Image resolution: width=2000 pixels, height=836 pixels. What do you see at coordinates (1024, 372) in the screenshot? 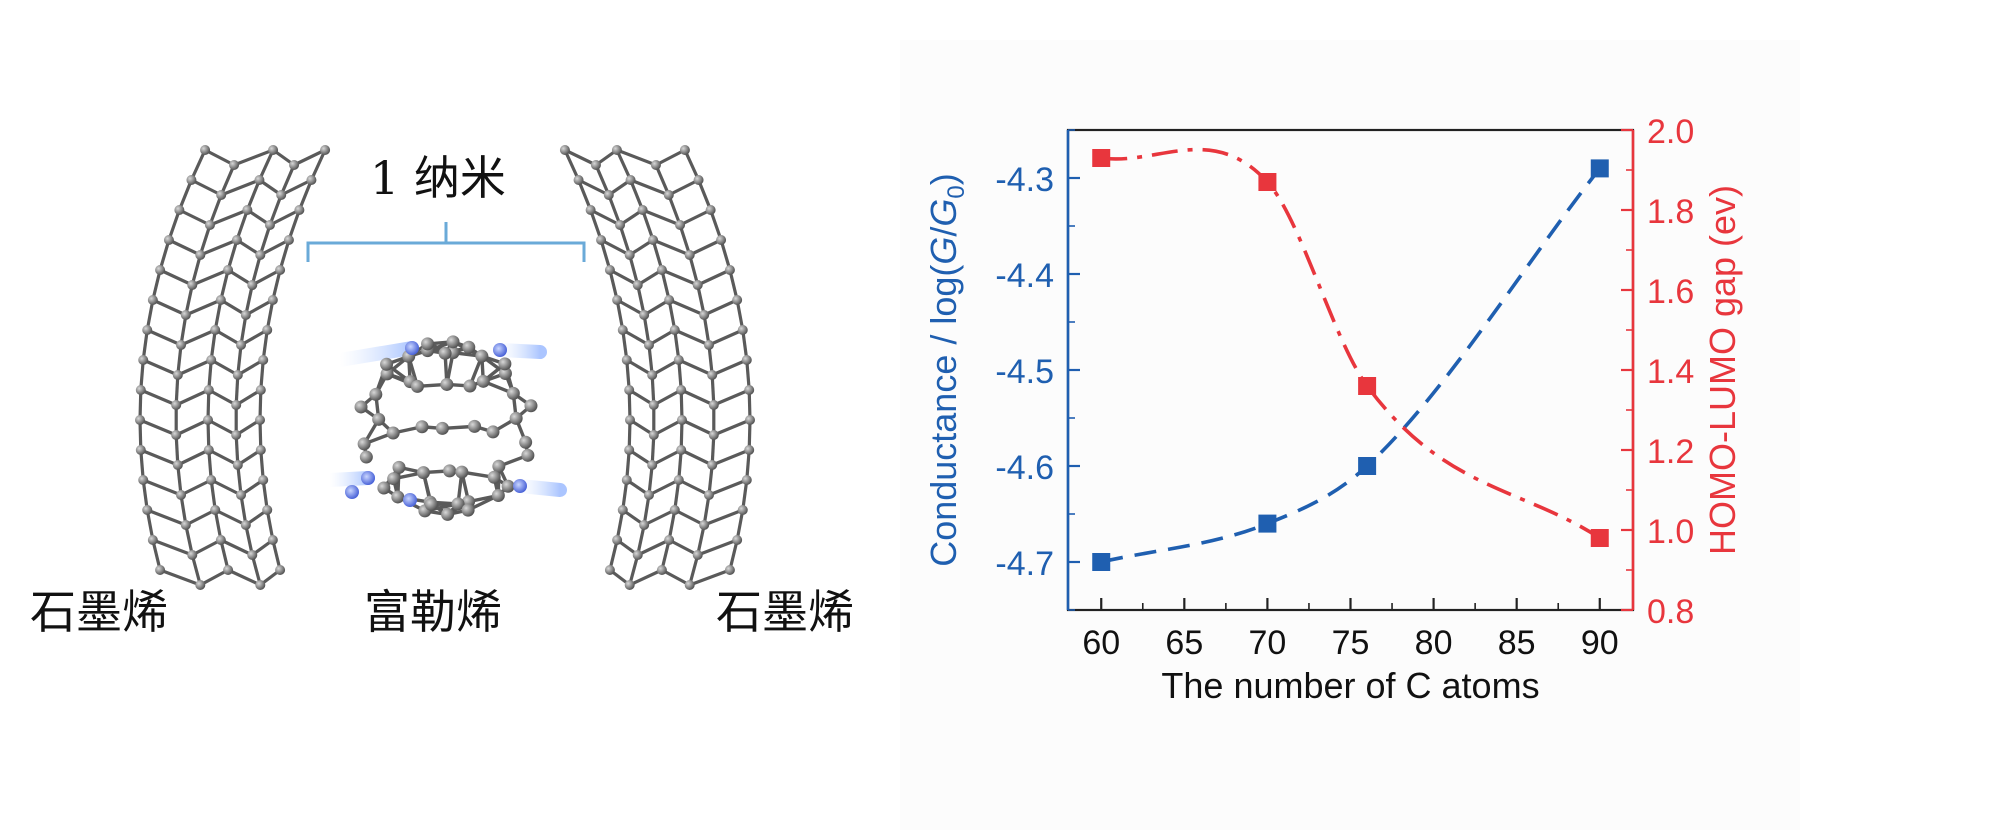
I see `left-tick-label: -4.5` at bounding box center [1024, 372].